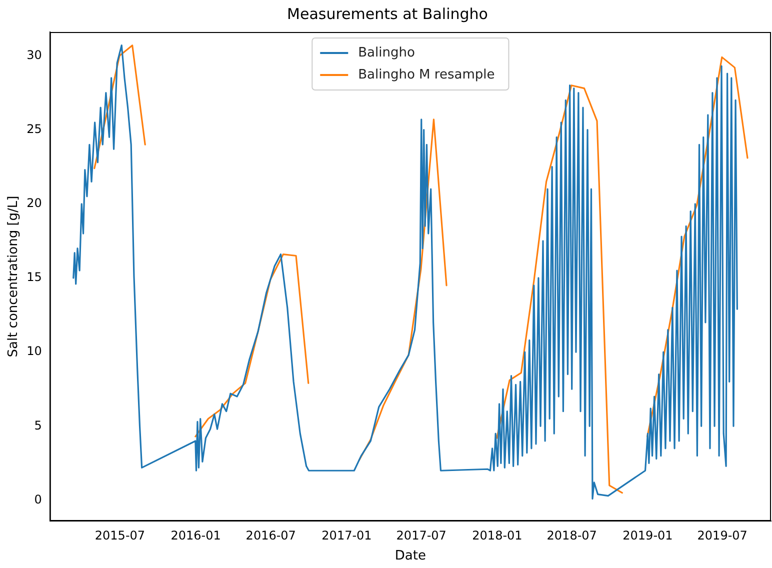 This screenshot has height=568, width=772. I want to click on x-tick-label: 2016-07, so click(271, 535).